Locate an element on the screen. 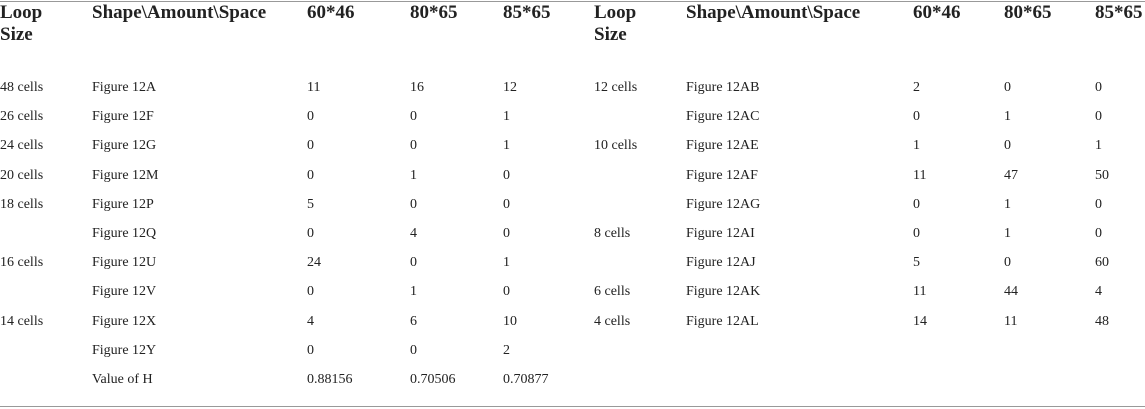 The height and width of the screenshot is (409, 1145). table-cell: Figure 12AF is located at coordinates (722, 175).